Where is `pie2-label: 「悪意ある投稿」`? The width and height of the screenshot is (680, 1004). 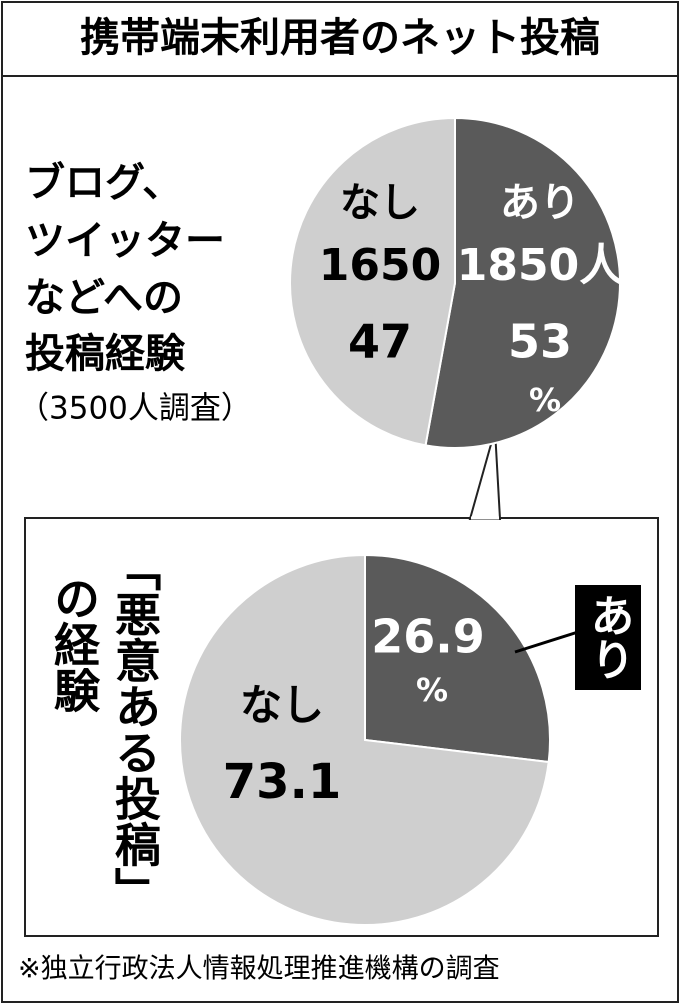
pie2-label: 「悪意ある投稿」 is located at coordinates (135, 729).